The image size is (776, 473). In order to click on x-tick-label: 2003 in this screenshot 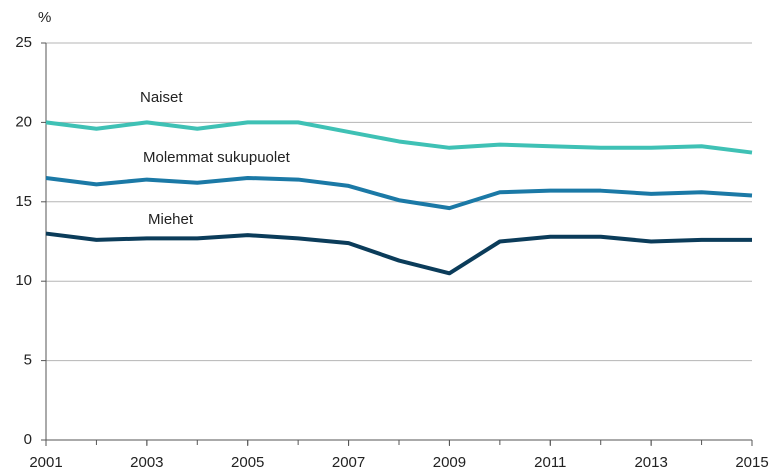, I will do `click(146, 462)`.